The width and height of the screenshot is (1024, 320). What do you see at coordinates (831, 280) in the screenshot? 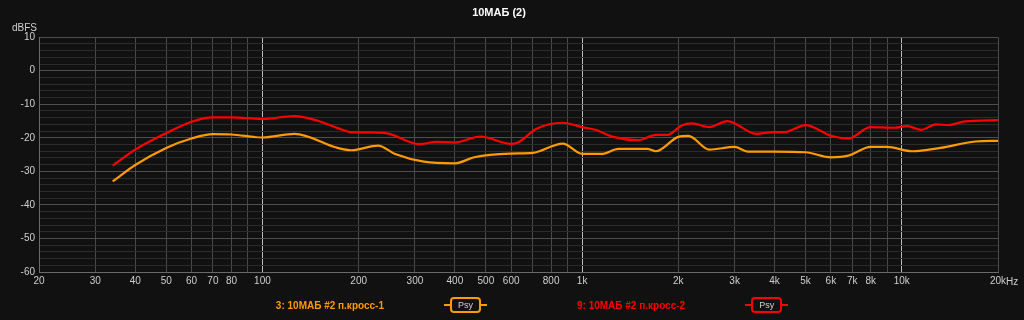
I see `x-tick-label: 6k` at bounding box center [831, 280].